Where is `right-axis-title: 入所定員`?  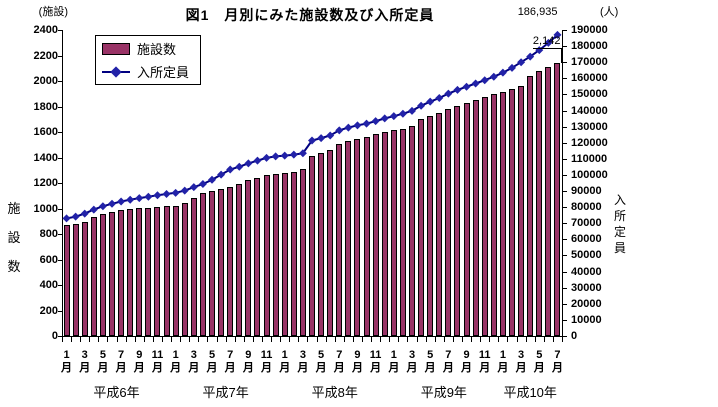
right-axis-title: 入所定員 is located at coordinates (619, 224).